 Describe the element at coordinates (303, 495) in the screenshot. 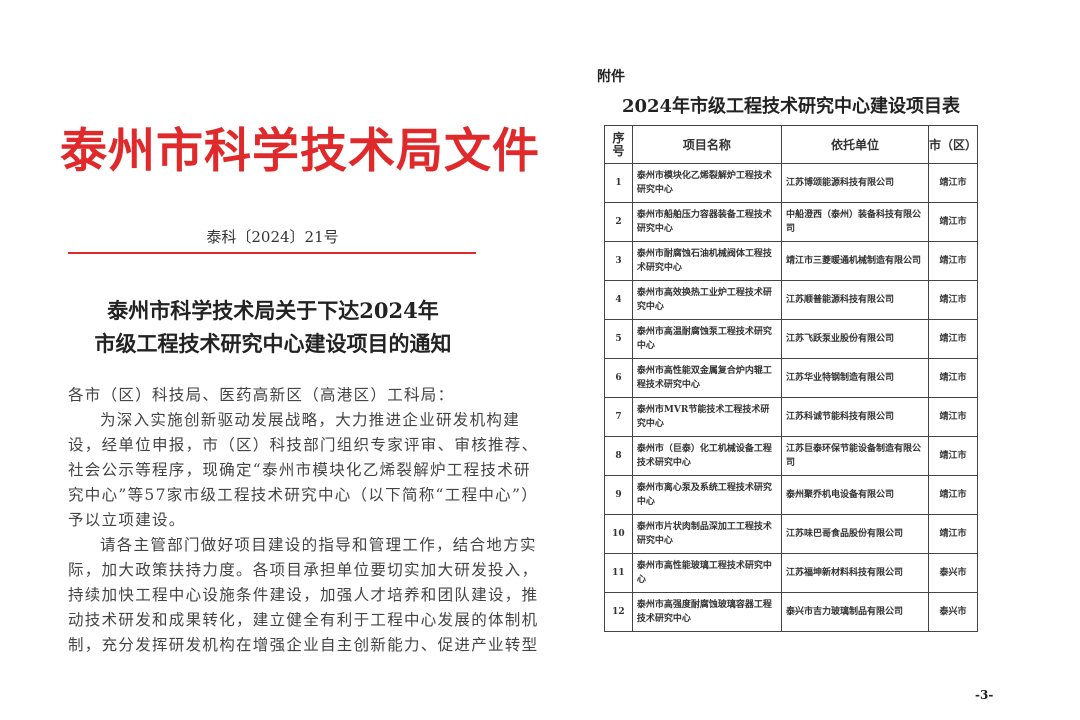

I see `body-line: 究中心”等57家市级工程技术研究中心（以下简称“工程中心”）` at that location.